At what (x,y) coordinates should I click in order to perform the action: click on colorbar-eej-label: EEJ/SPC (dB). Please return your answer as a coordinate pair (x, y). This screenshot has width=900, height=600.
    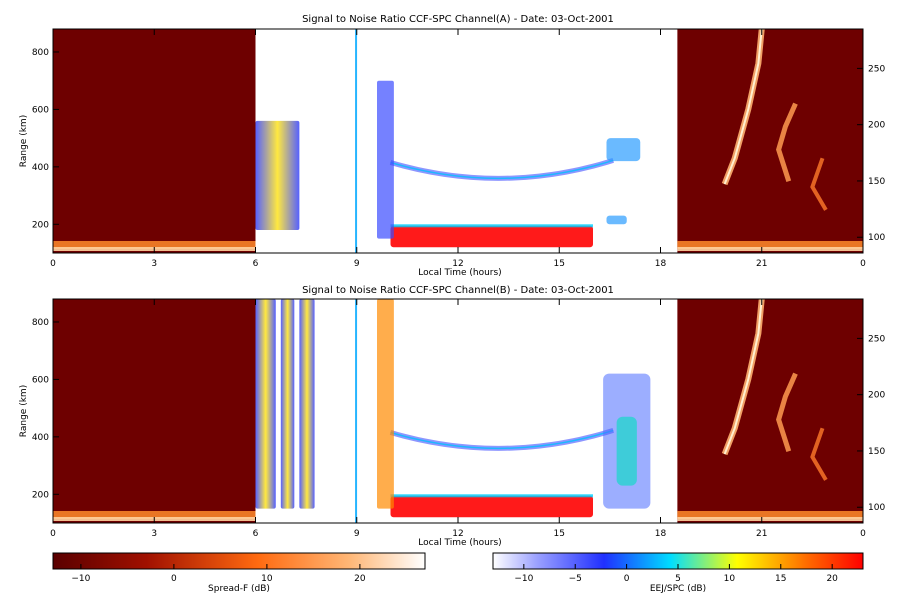
    Looking at the image, I should click on (678, 589).